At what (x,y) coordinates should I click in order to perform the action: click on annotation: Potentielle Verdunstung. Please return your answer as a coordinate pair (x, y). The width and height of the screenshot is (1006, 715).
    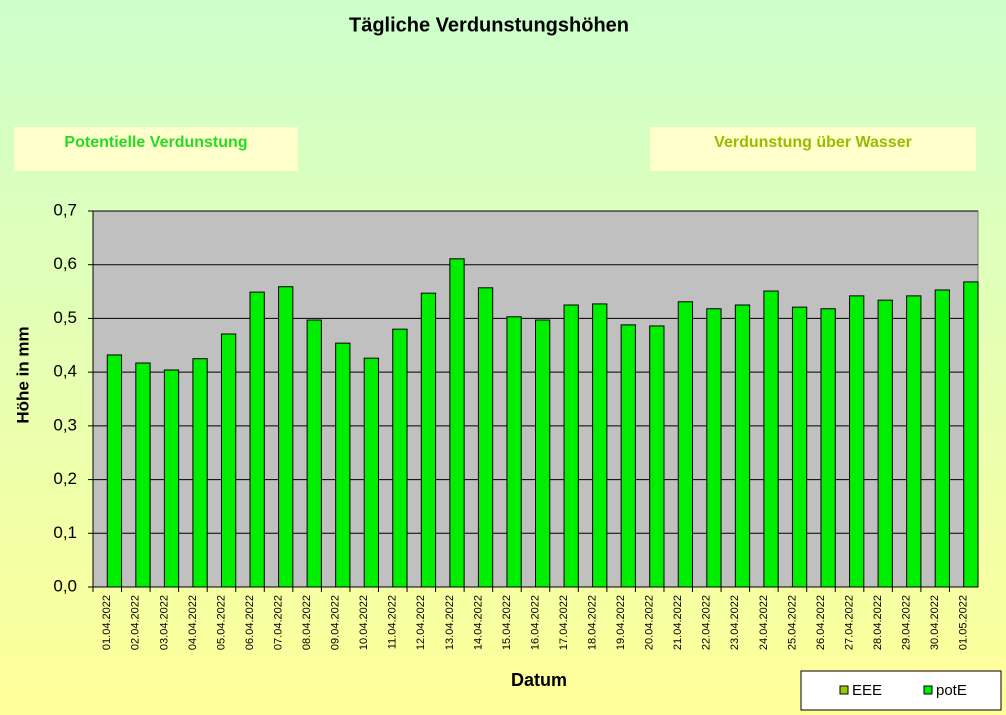
    Looking at the image, I should click on (155, 142).